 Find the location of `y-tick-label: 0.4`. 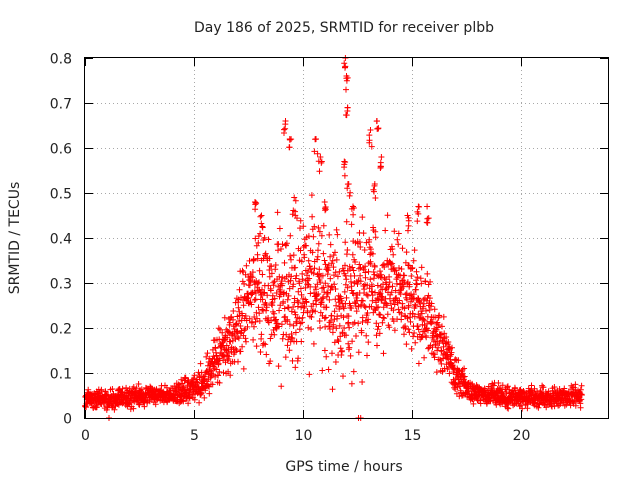

y-tick-label: 0.4 is located at coordinates (61, 240).